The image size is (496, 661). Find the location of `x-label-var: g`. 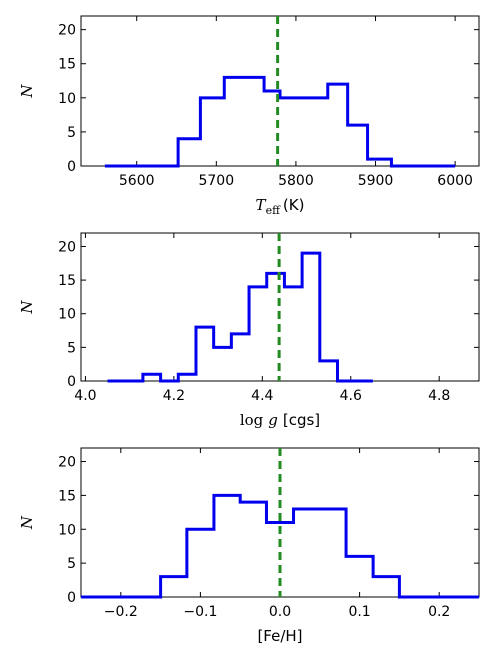

x-label-var: g is located at coordinates (273, 420).